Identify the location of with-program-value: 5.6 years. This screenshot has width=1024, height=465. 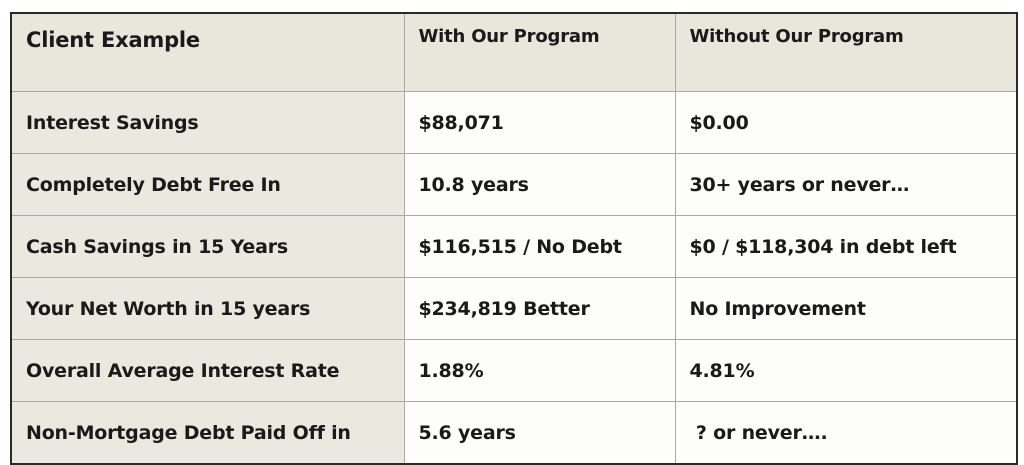
(540, 432).